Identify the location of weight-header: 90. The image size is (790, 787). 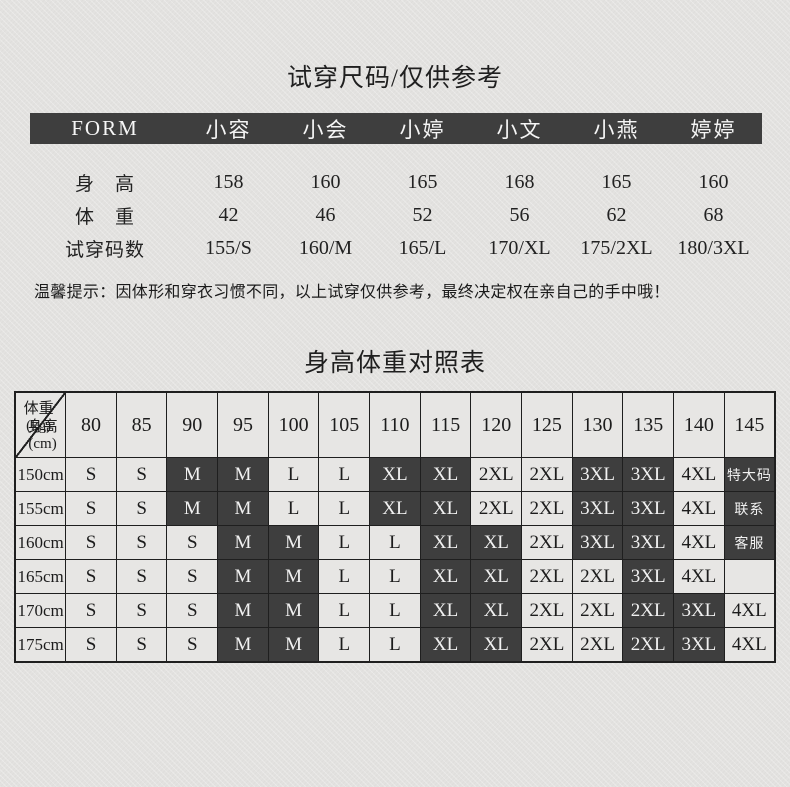
(192, 424).